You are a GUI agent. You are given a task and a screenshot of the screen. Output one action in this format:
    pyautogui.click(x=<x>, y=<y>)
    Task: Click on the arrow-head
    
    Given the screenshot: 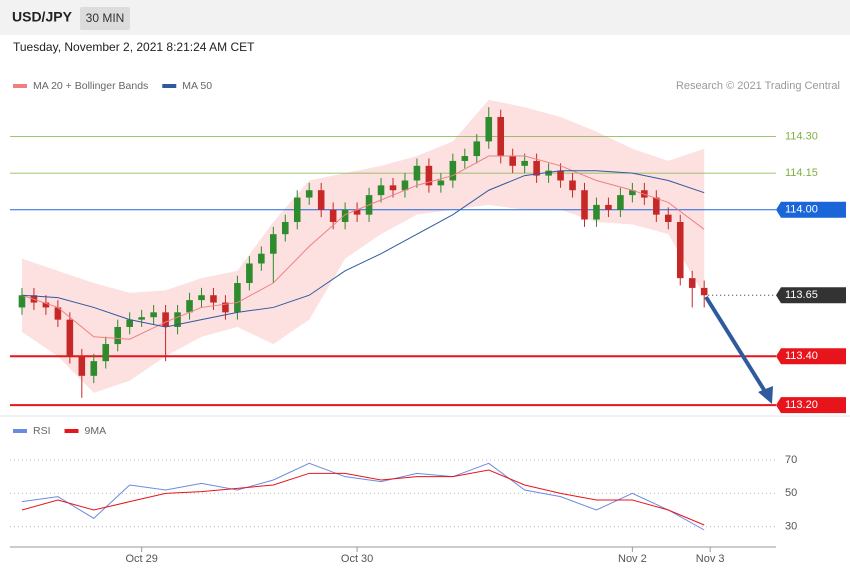 What is the action you would take?
    pyautogui.click(x=765, y=395)
    